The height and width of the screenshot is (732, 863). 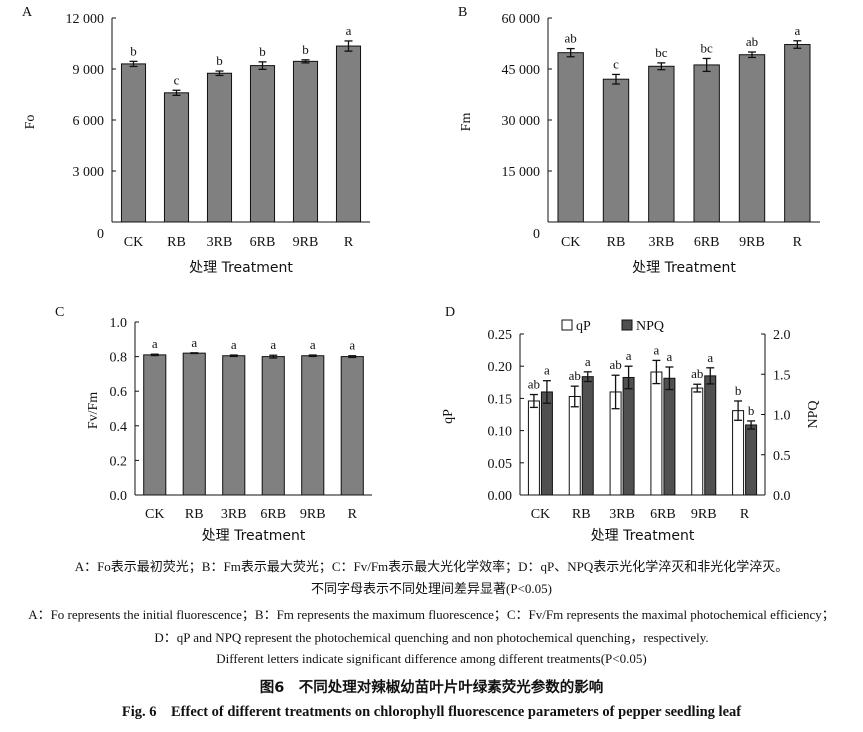 I want to click on x-axis-label-c: 处理 Treatment, so click(x=254, y=536).